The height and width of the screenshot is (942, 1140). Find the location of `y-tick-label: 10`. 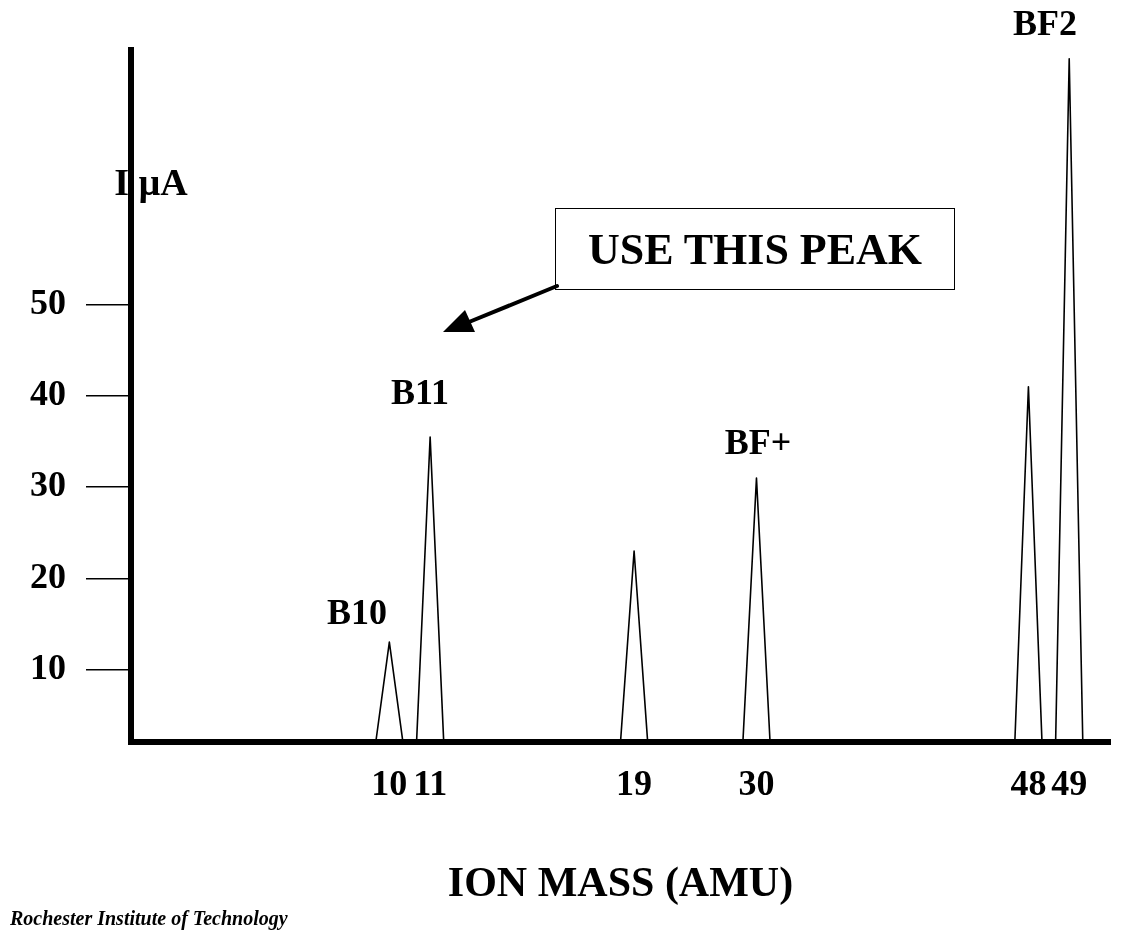

y-tick-label: 10 is located at coordinates (48, 666).